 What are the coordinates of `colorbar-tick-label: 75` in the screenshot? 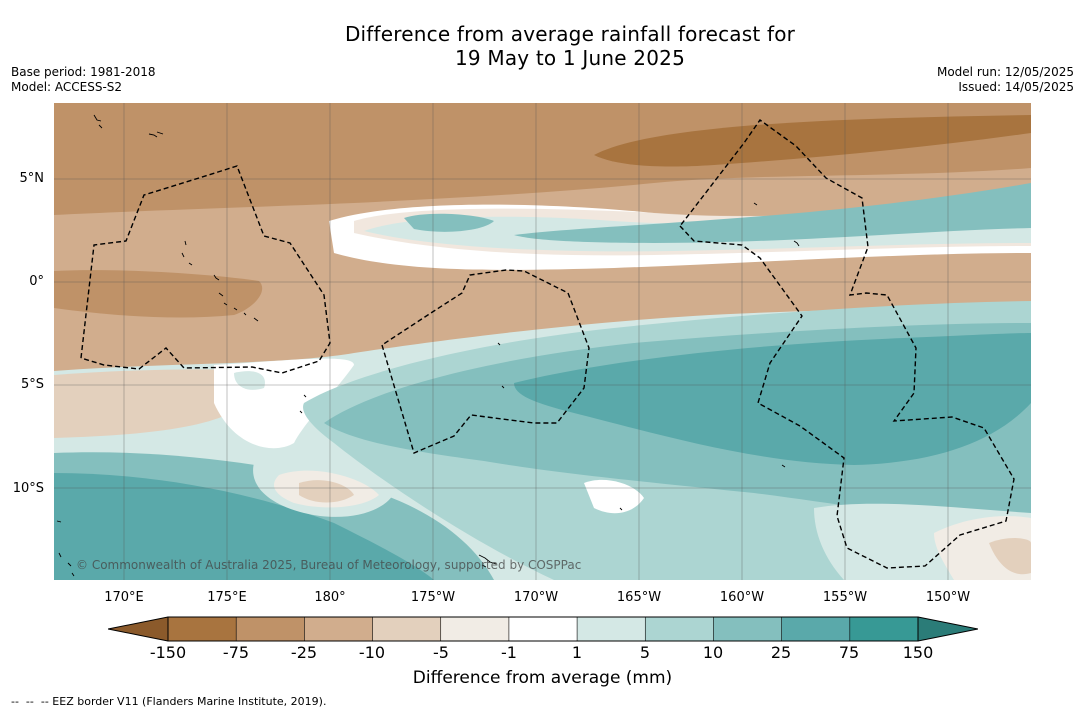 It's located at (849, 652).